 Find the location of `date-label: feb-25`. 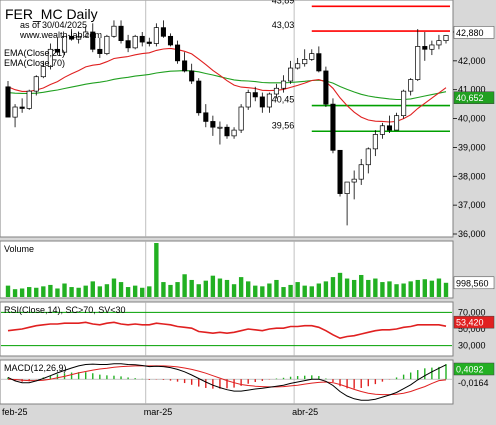

date-label: feb-25 is located at coordinates (15, 412).